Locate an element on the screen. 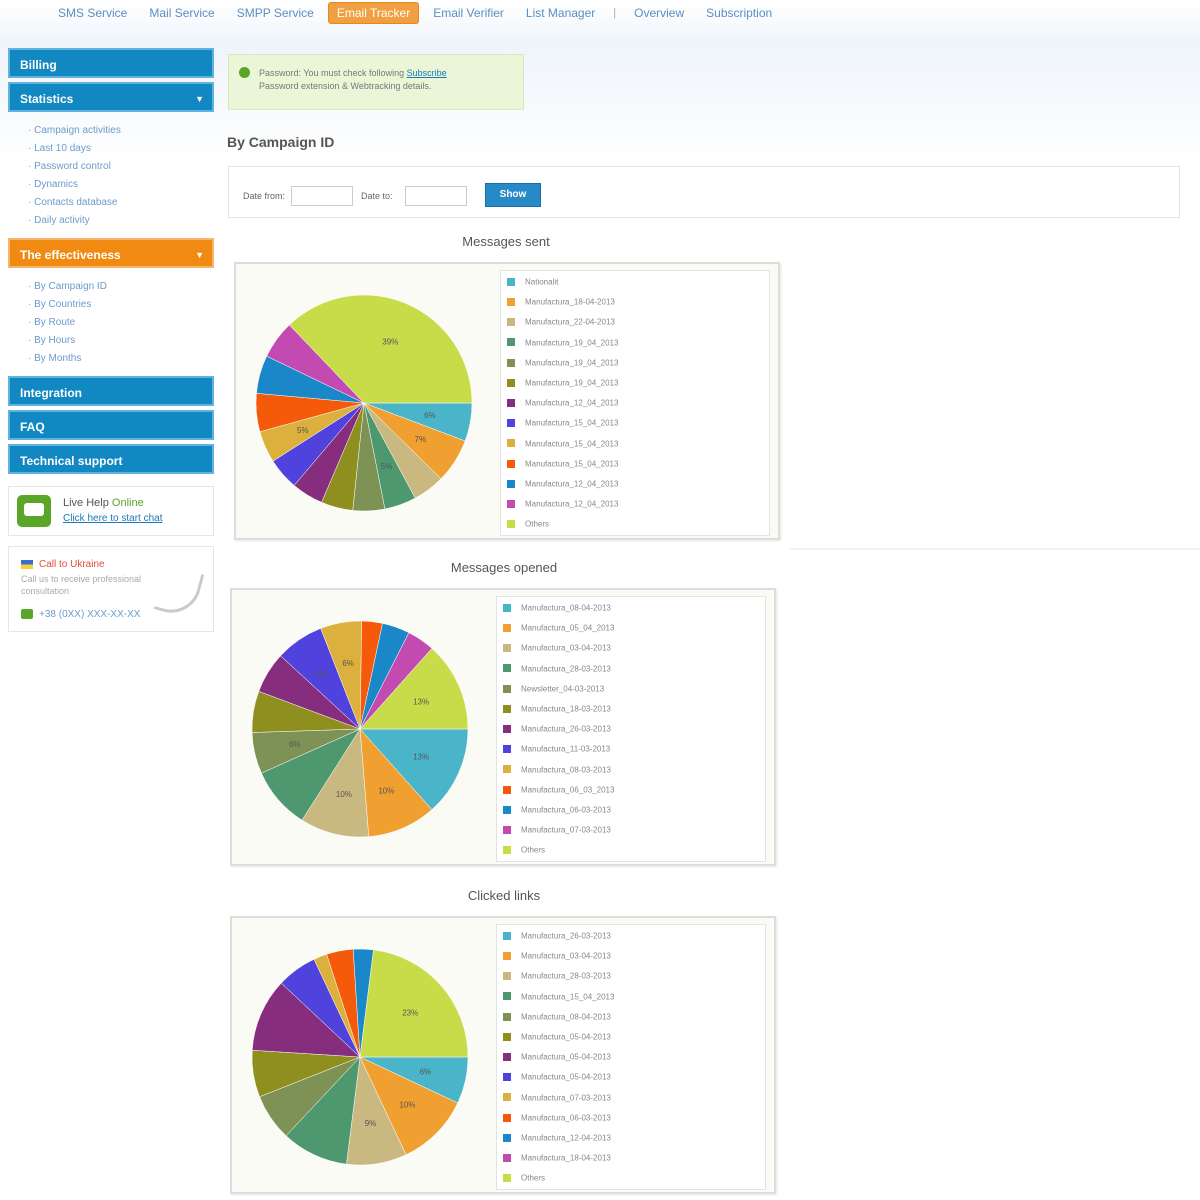  nav-smpp-service: SMPP Service is located at coordinates (275, 13).